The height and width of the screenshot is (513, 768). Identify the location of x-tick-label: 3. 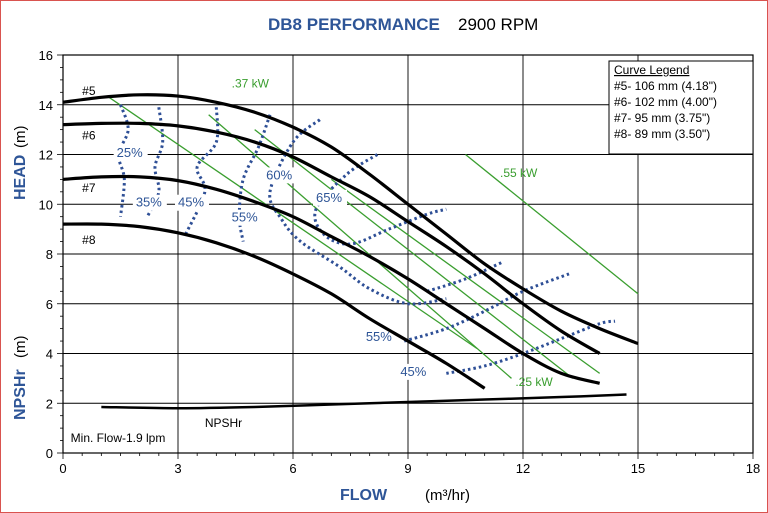
(177, 468).